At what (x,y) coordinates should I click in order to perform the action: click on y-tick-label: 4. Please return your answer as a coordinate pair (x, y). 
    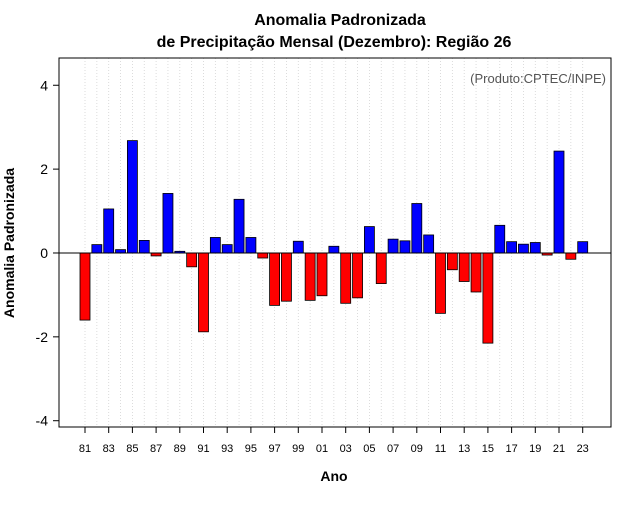
    Looking at the image, I should click on (44, 85).